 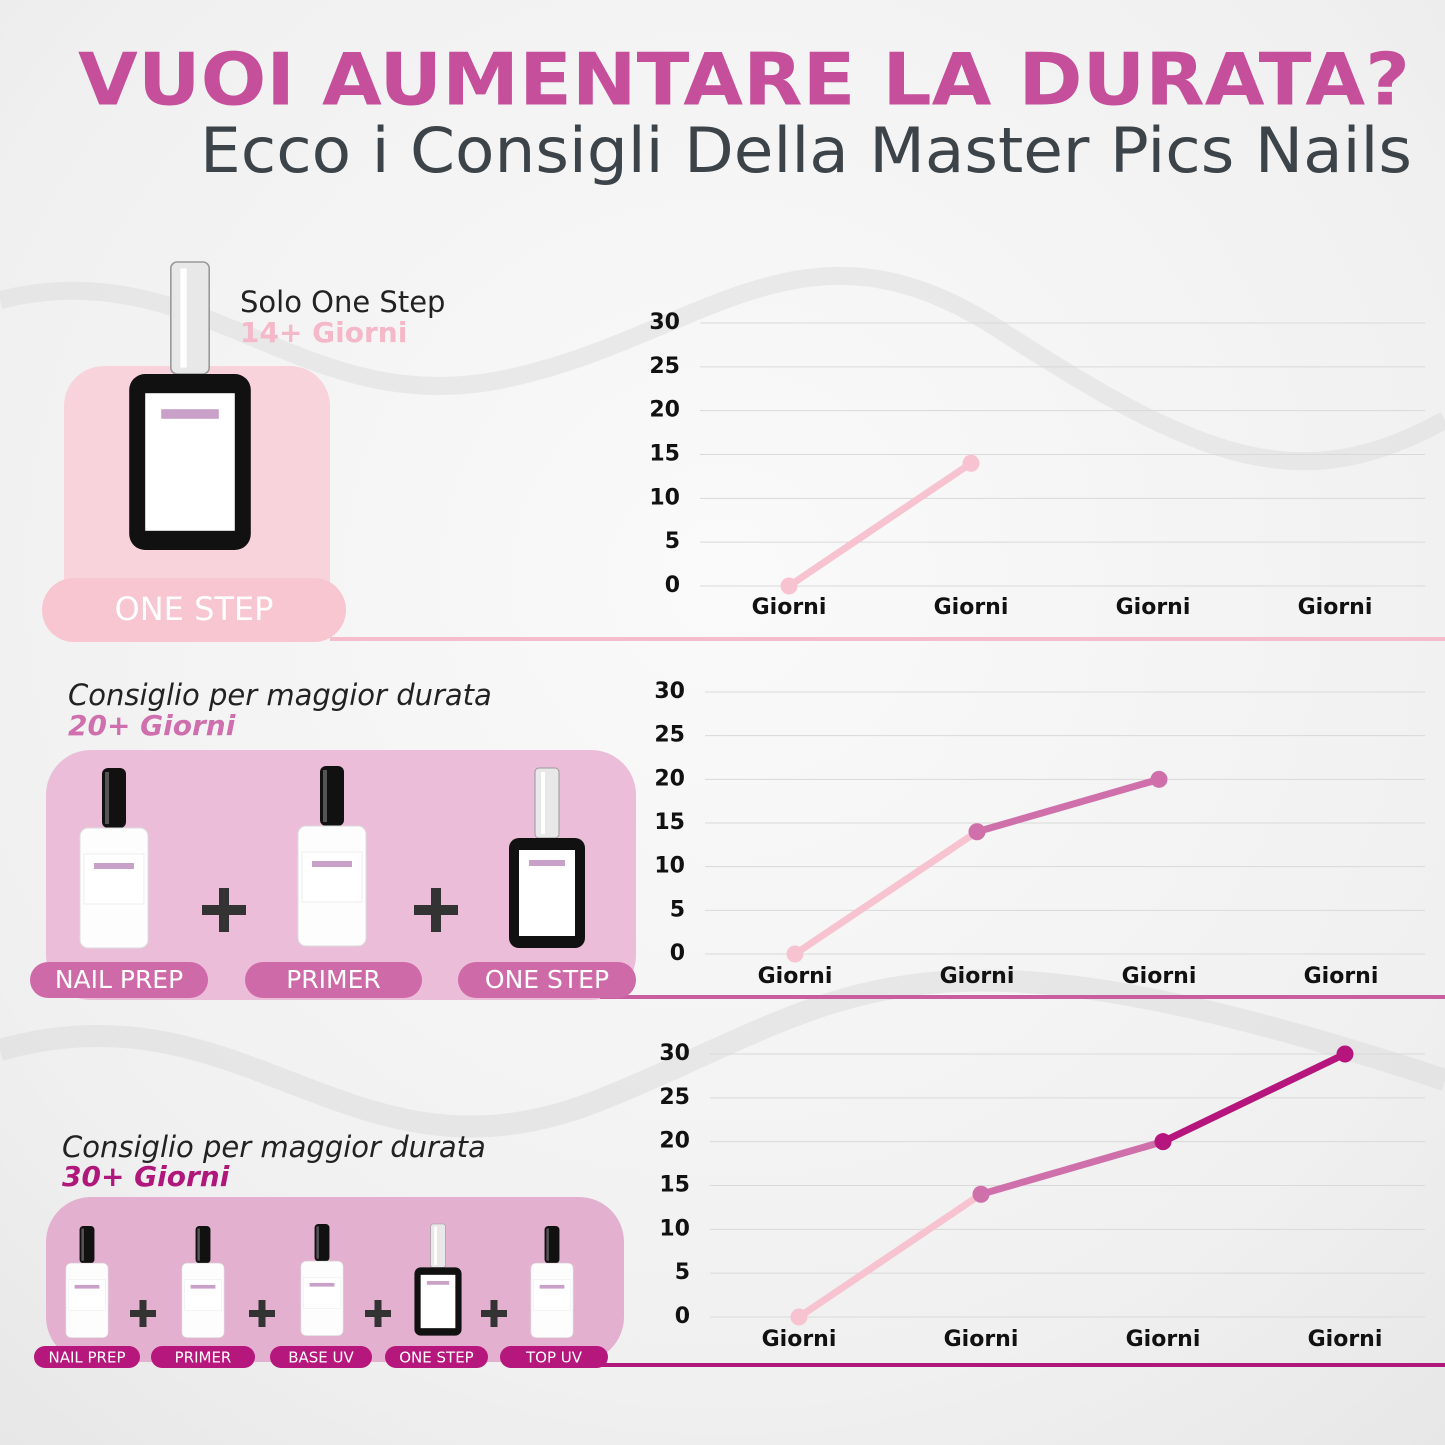 I want to click on title: VUOI AUMENTARE LA DURATA?, so click(x=744, y=80).